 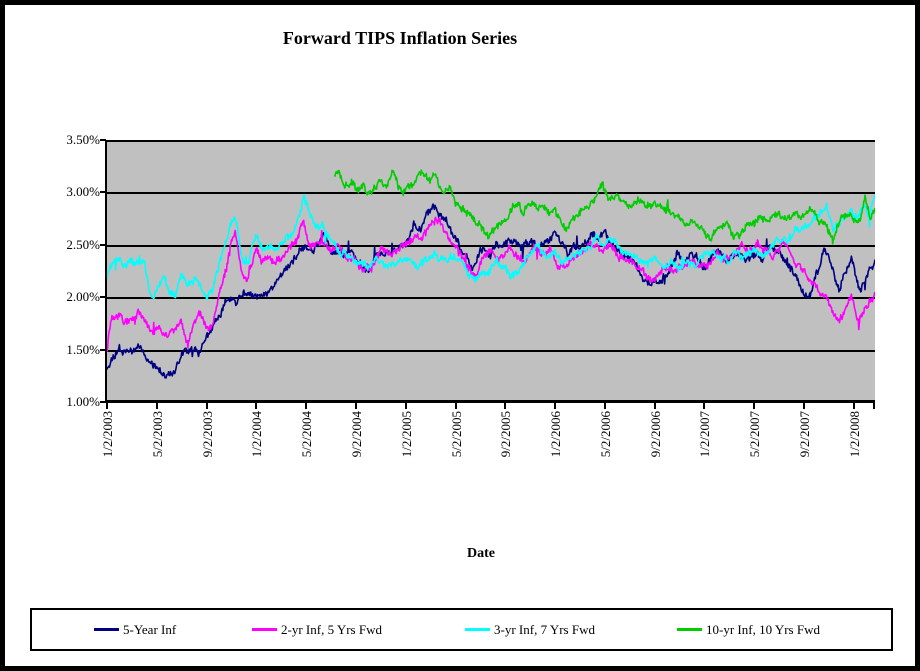 I want to click on x-tick-label: 5/2/2006, so click(x=605, y=434).